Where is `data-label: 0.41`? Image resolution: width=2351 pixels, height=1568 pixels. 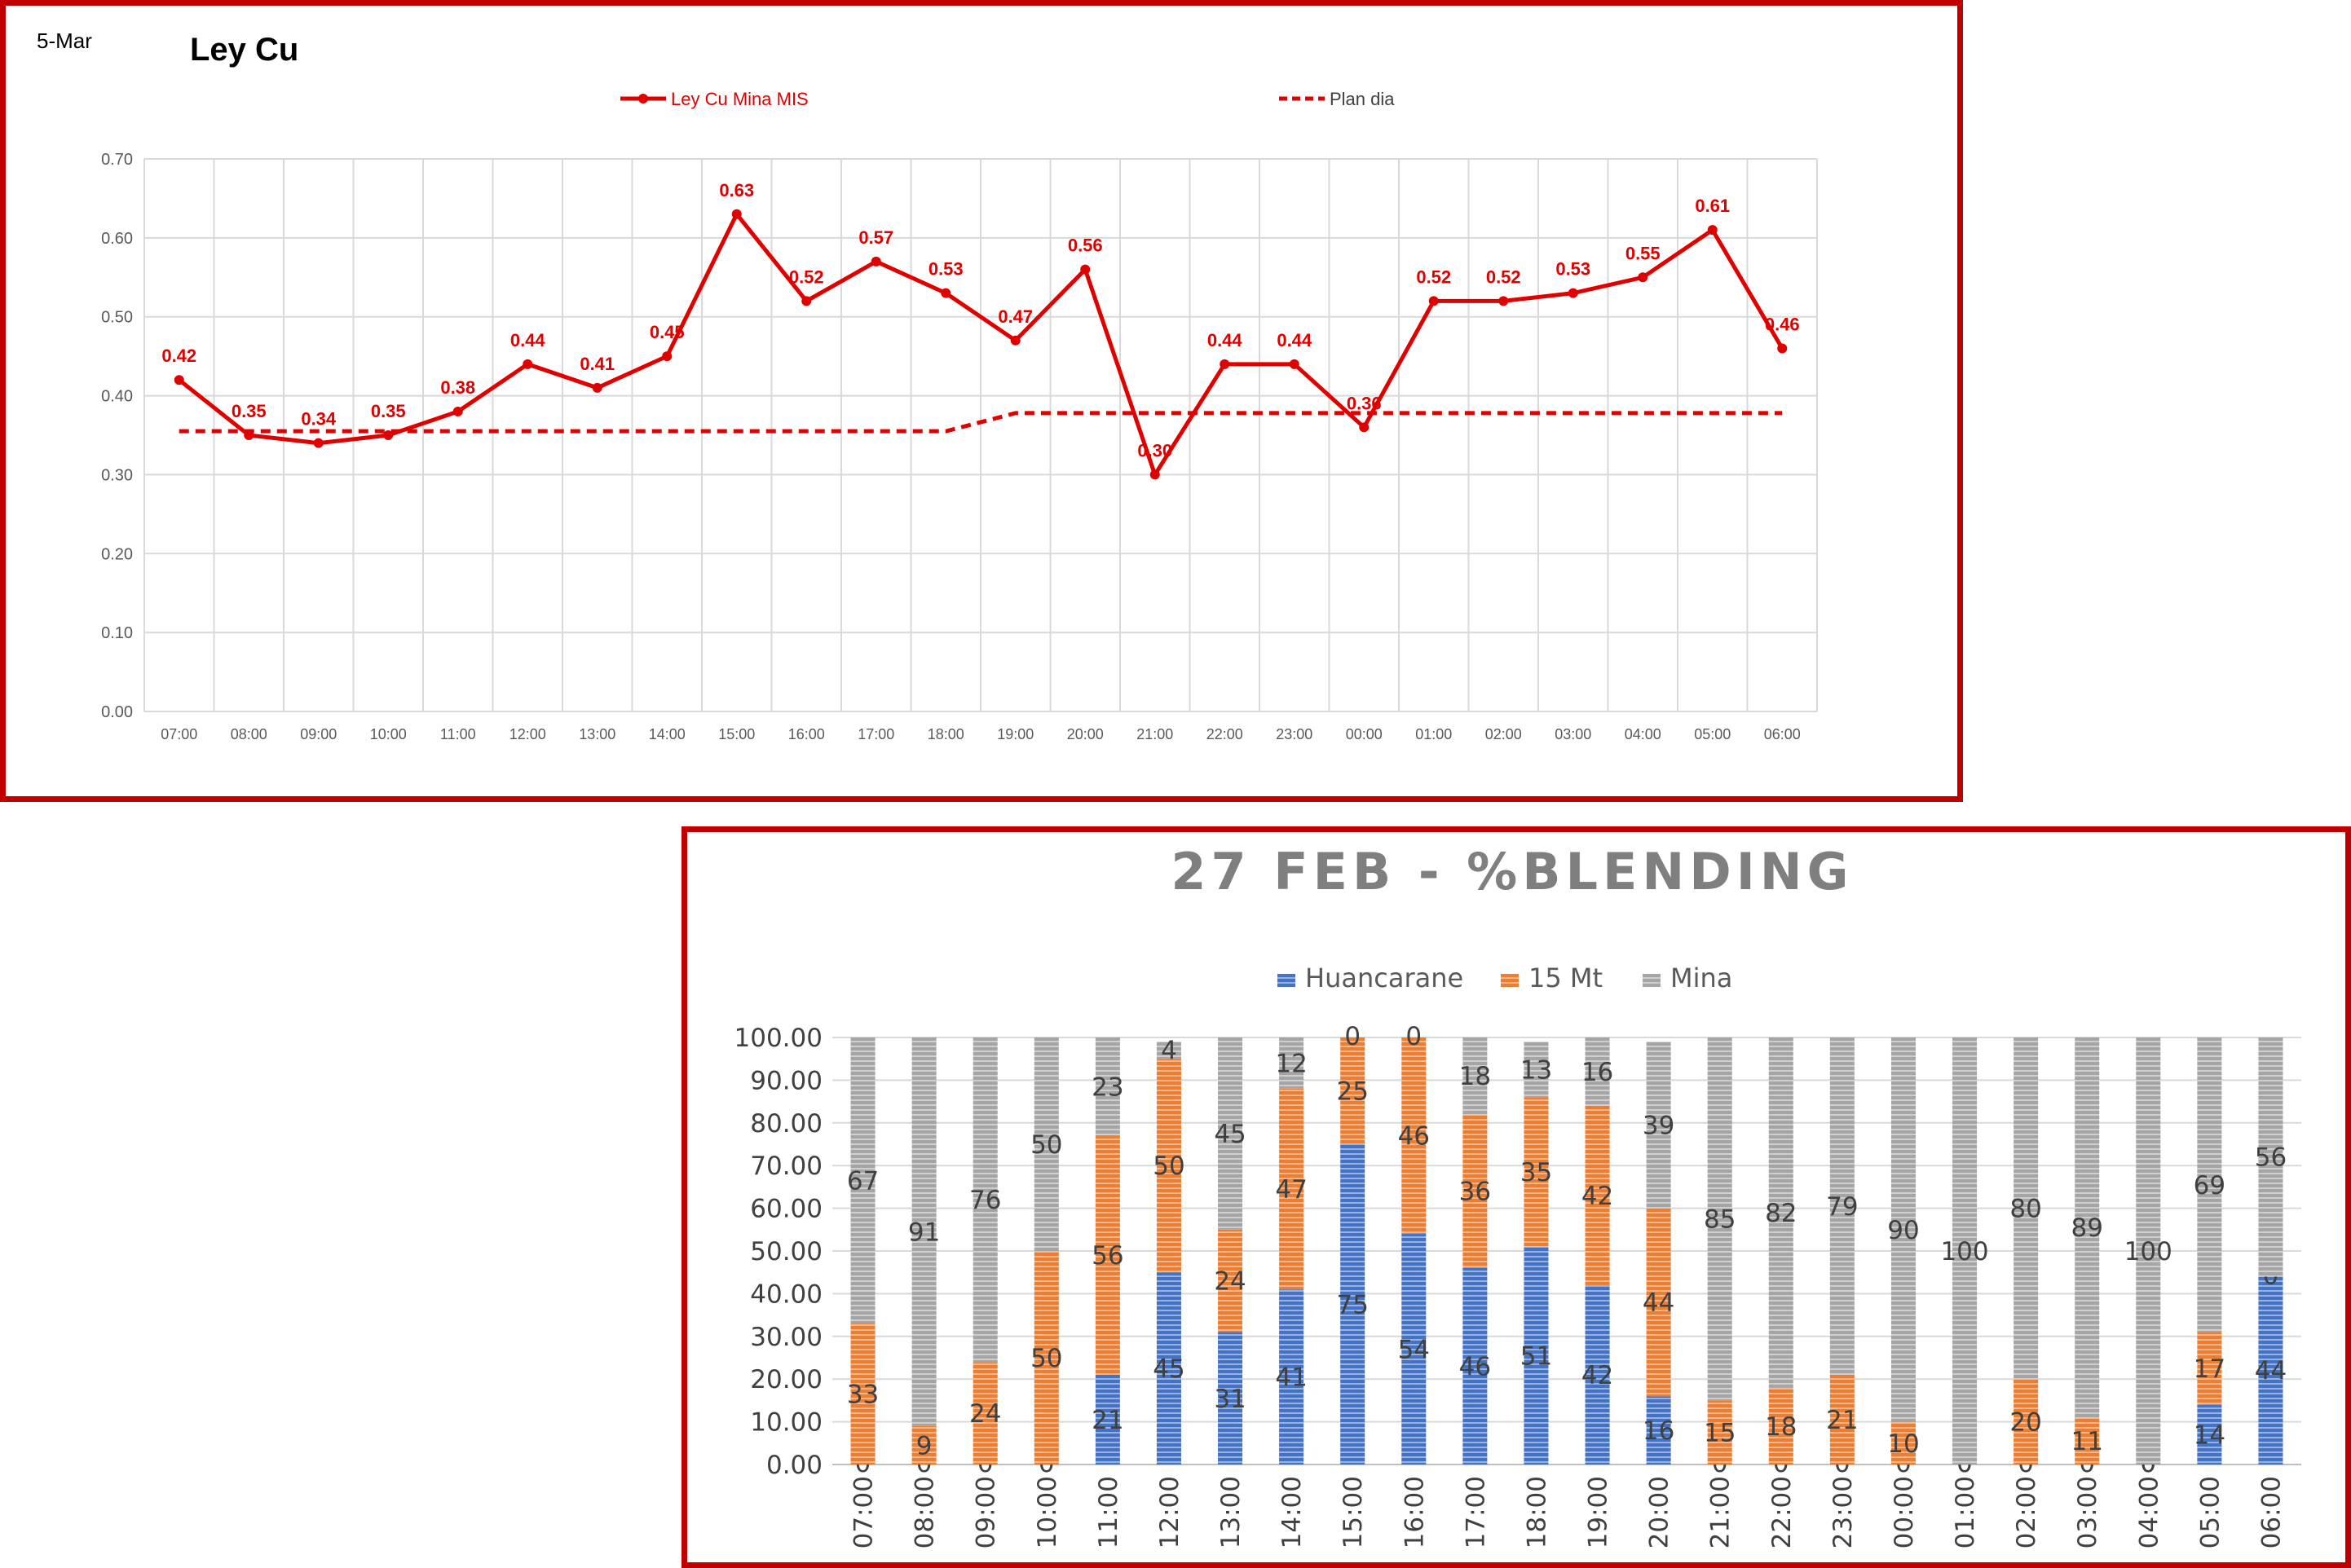 data-label: 0.41 is located at coordinates (597, 364).